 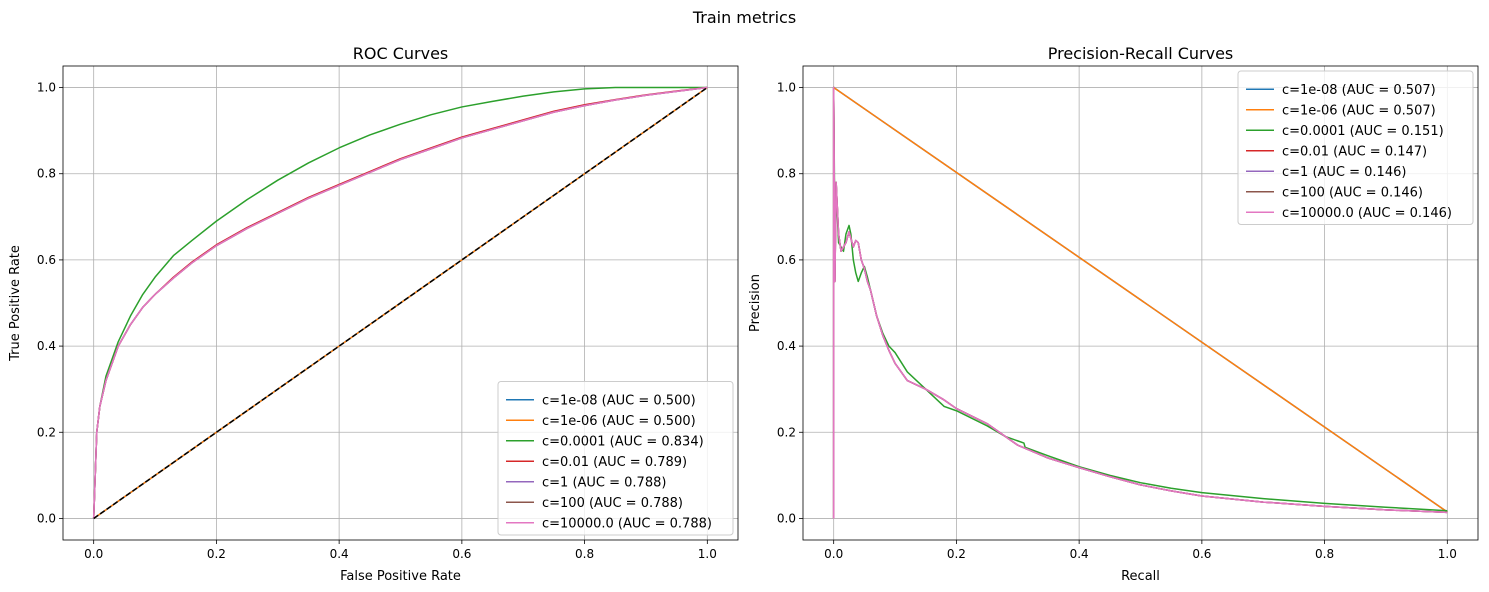 I want to click on roc-x-tick-label: 0.0, so click(x=93, y=554).